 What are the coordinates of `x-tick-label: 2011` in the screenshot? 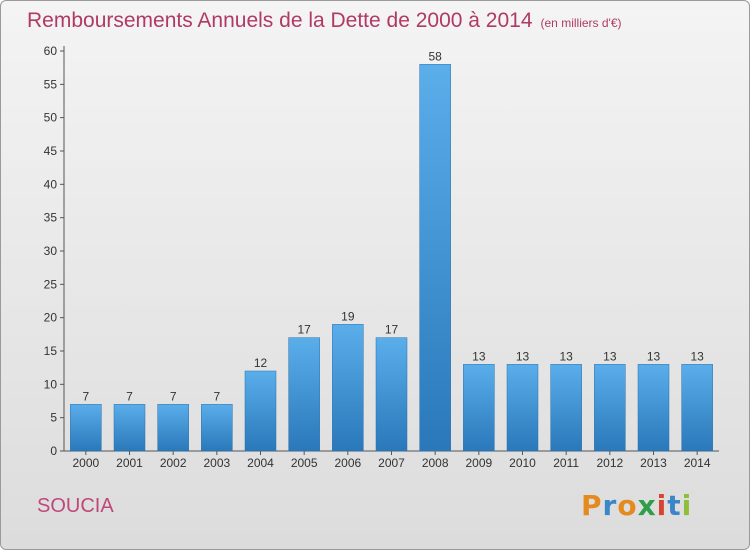 It's located at (566, 463).